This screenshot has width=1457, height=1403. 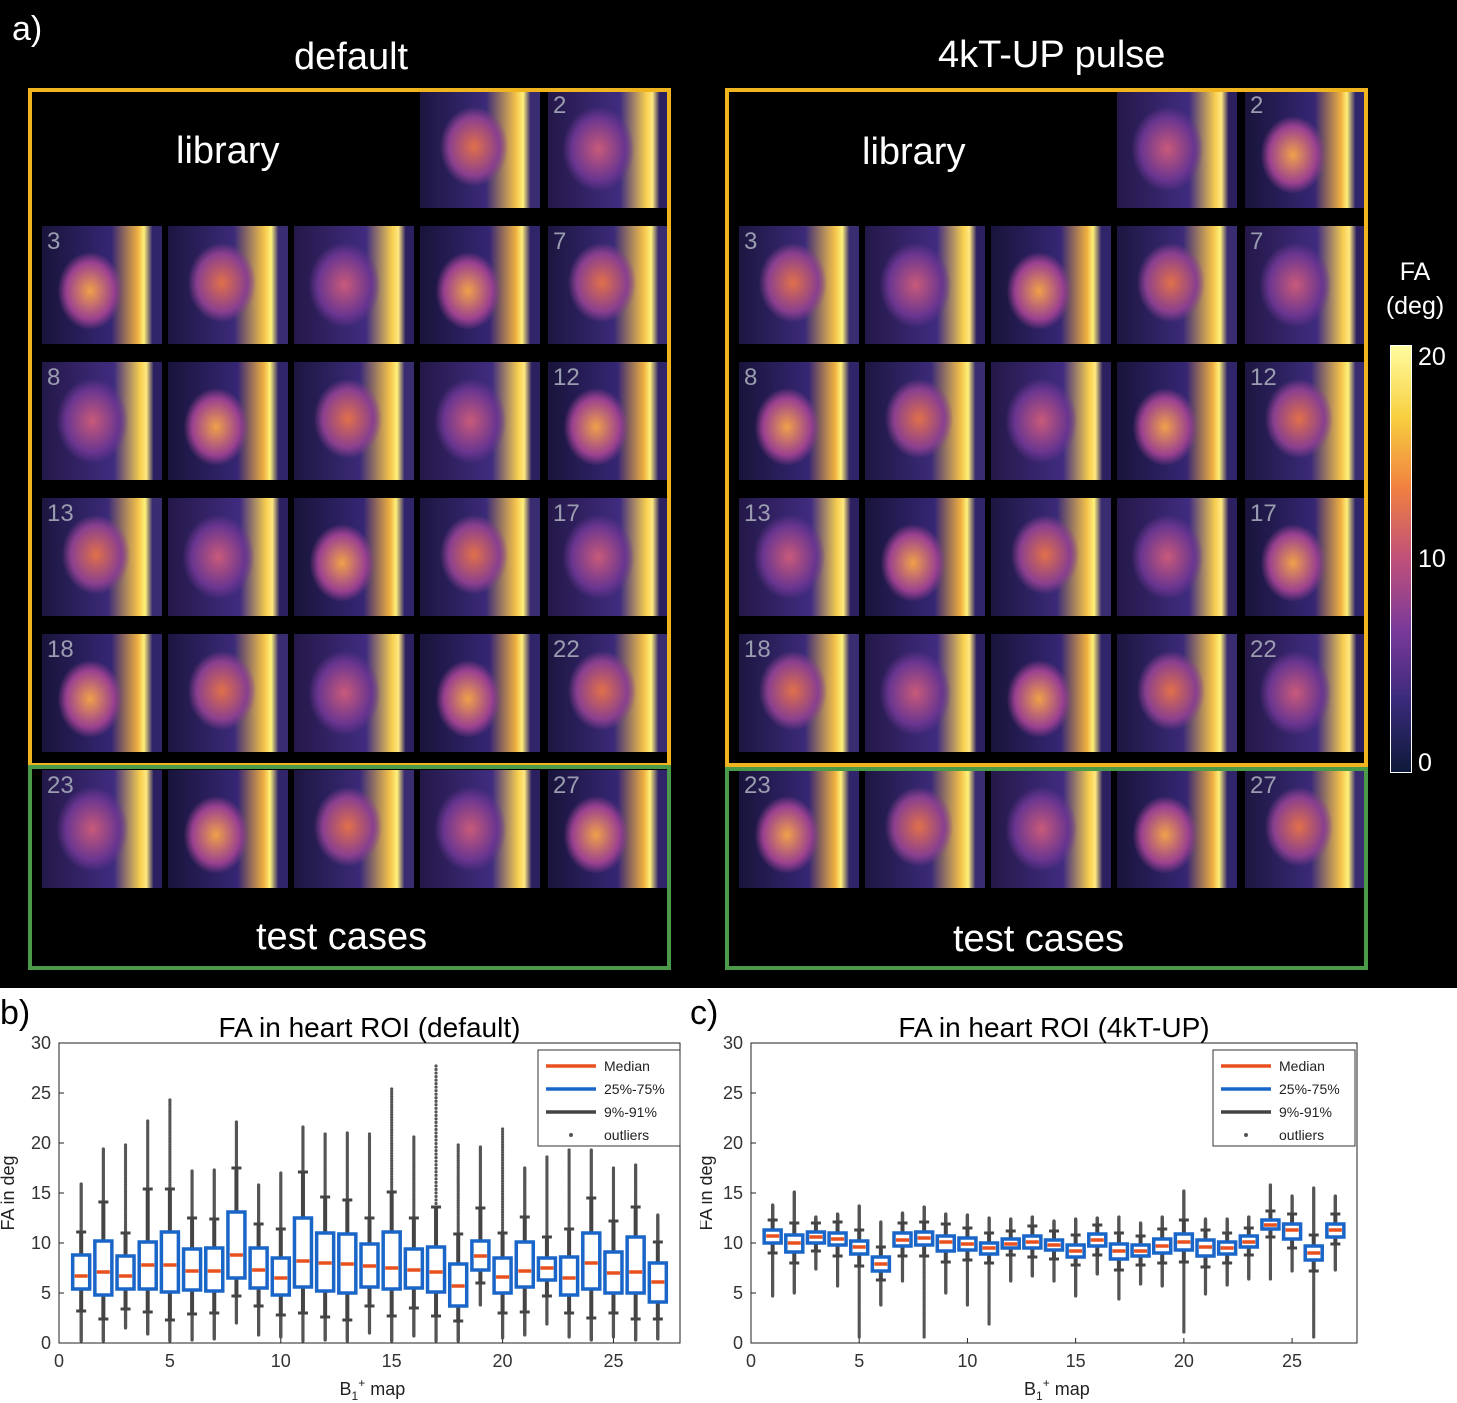 What do you see at coordinates (1305, 149) in the screenshot?
I see `fa-map-tile: 2` at bounding box center [1305, 149].